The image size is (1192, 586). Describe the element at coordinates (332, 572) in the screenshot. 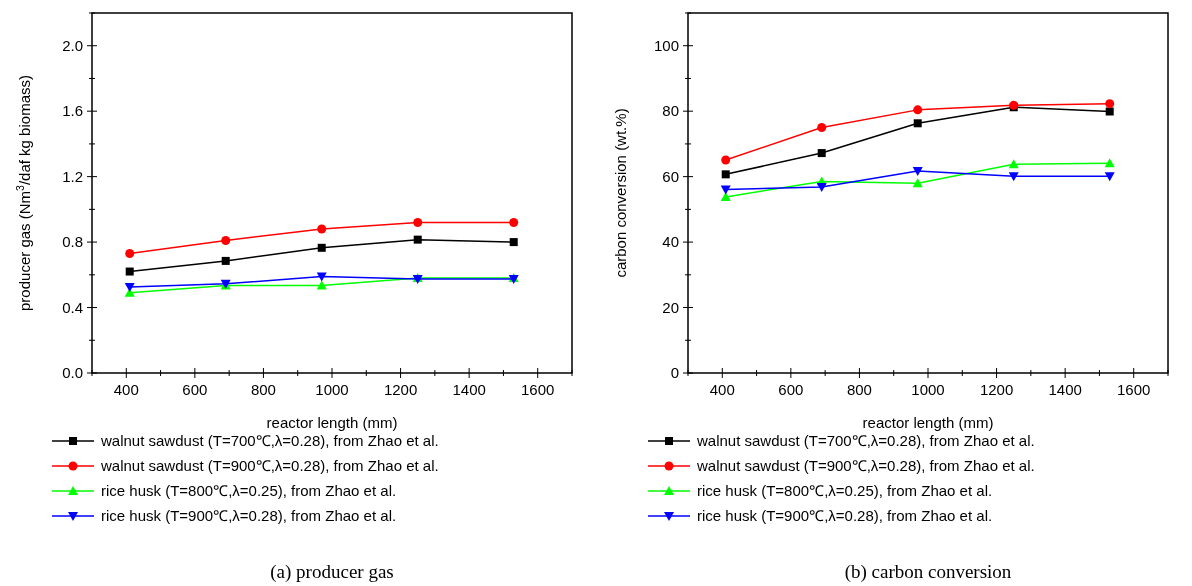

I see `text: (a) producer gas` at that location.